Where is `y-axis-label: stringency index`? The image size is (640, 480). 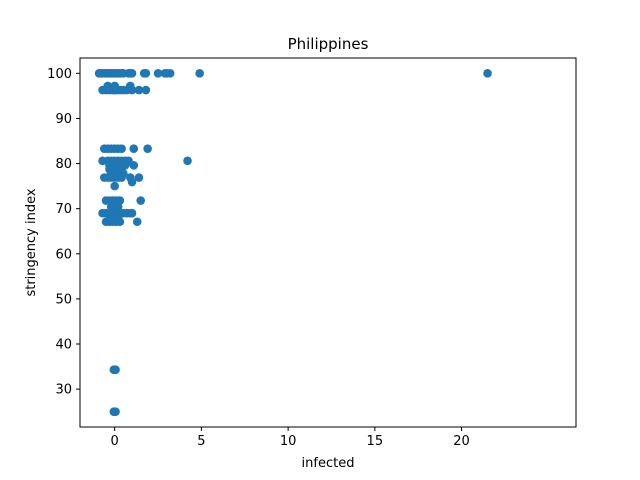 y-axis-label: stringency index is located at coordinates (31, 242).